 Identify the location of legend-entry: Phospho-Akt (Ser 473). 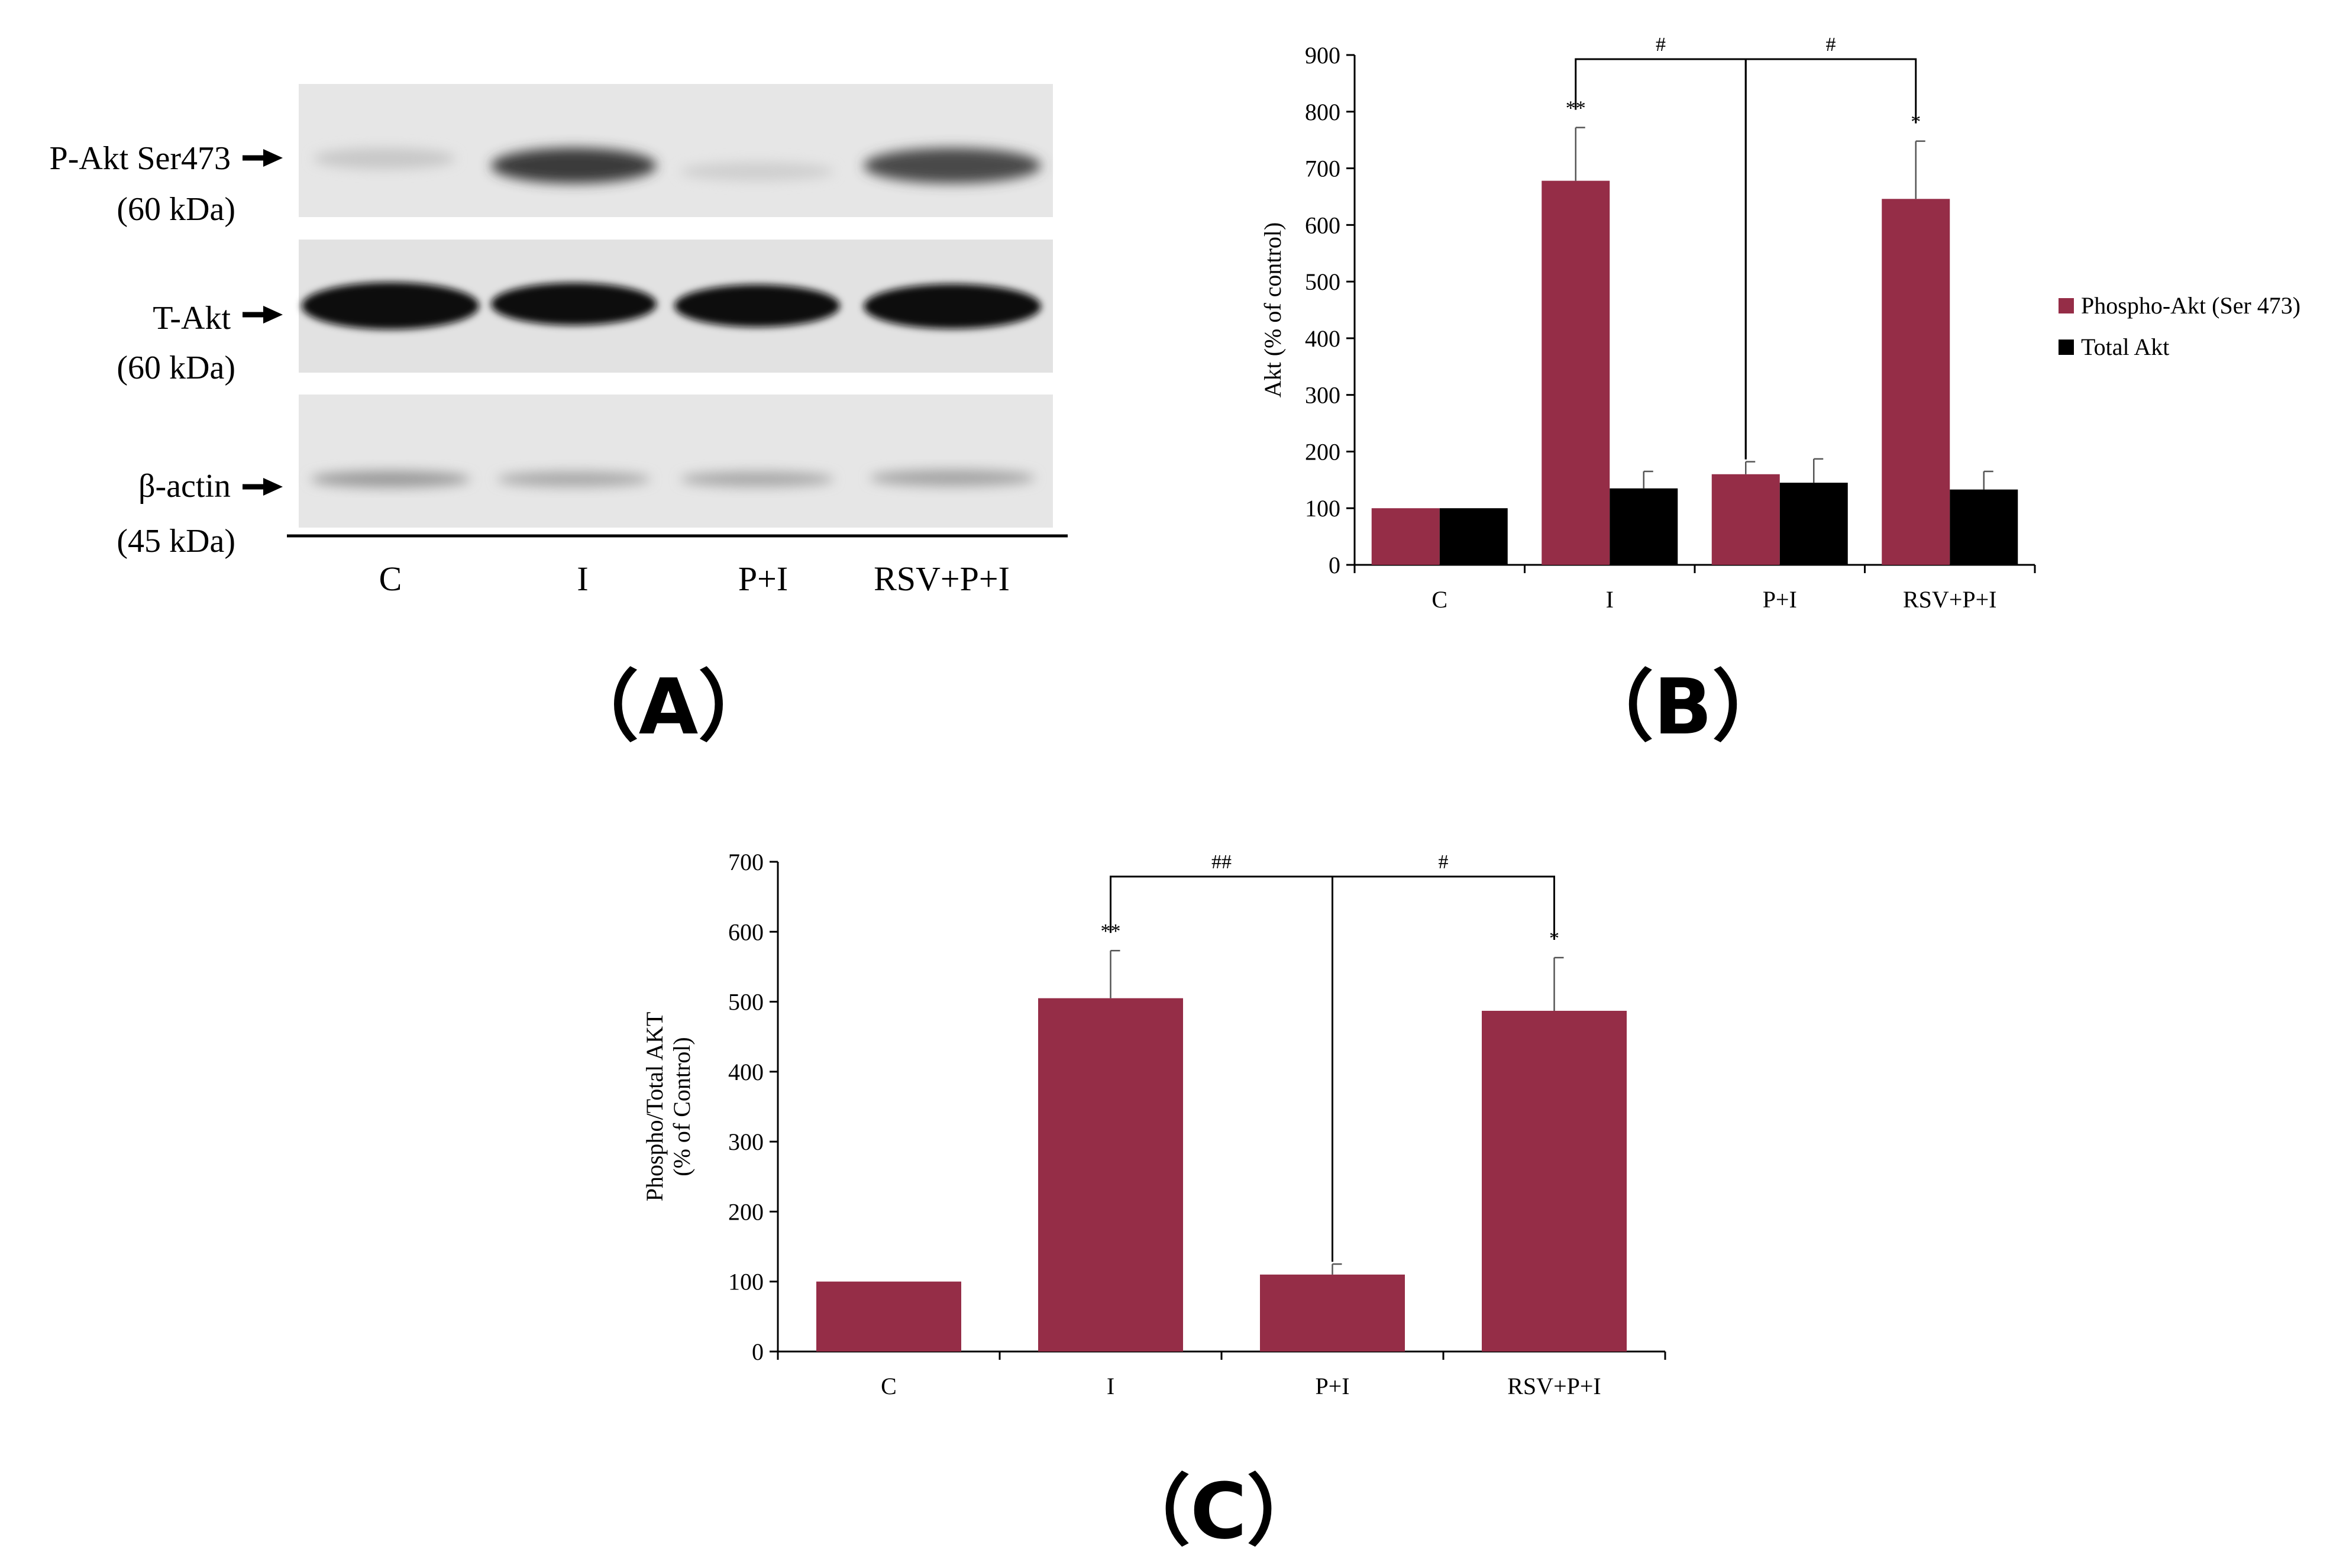
(2190, 305).